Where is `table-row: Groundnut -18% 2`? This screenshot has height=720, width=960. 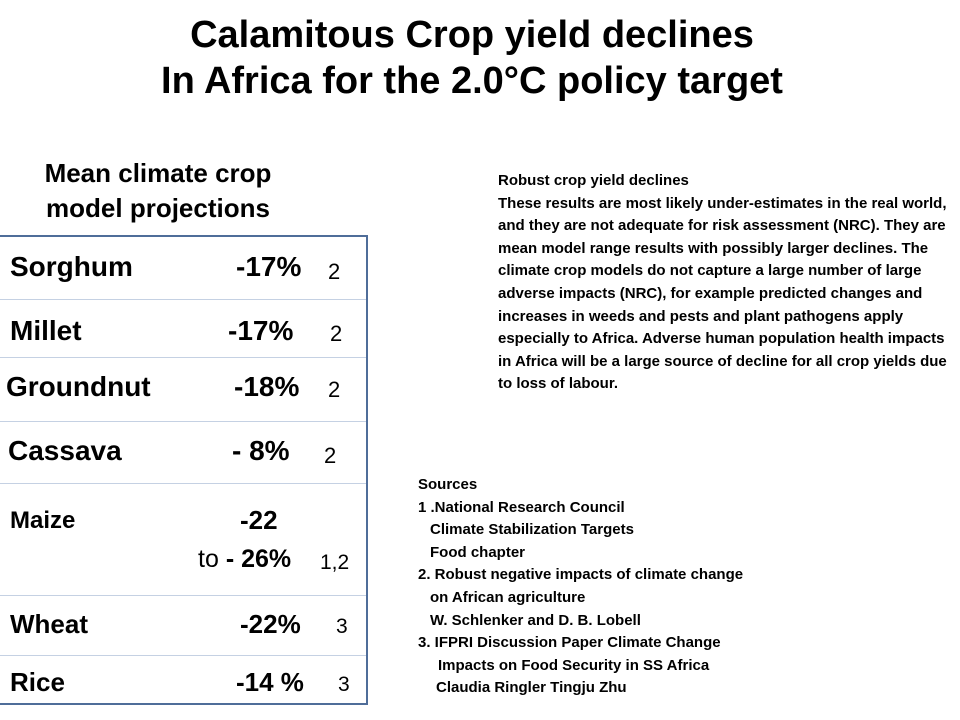 table-row: Groundnut -18% 2 is located at coordinates (183, 389).